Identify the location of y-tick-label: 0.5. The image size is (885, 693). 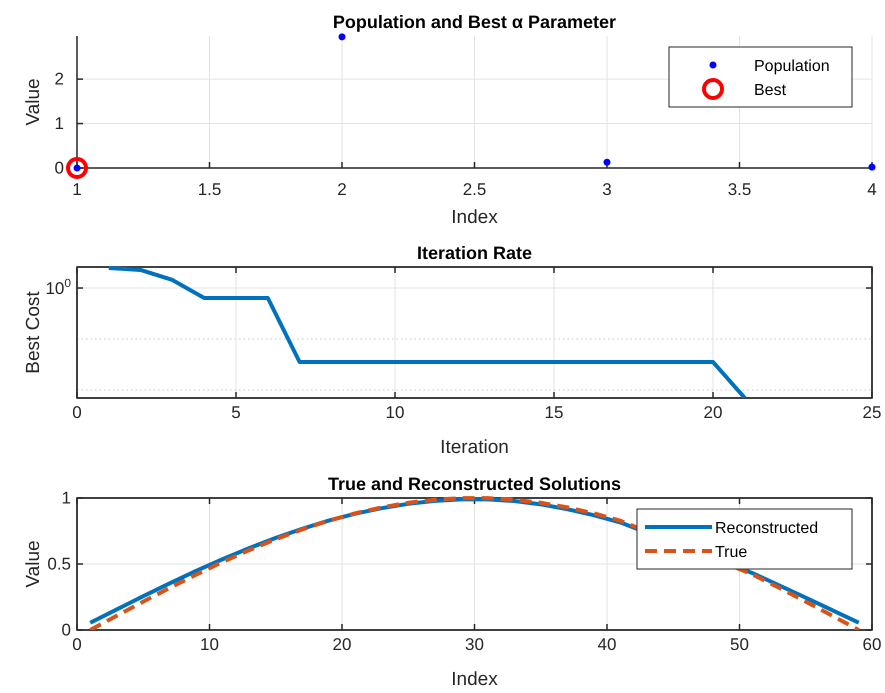
(59, 564).